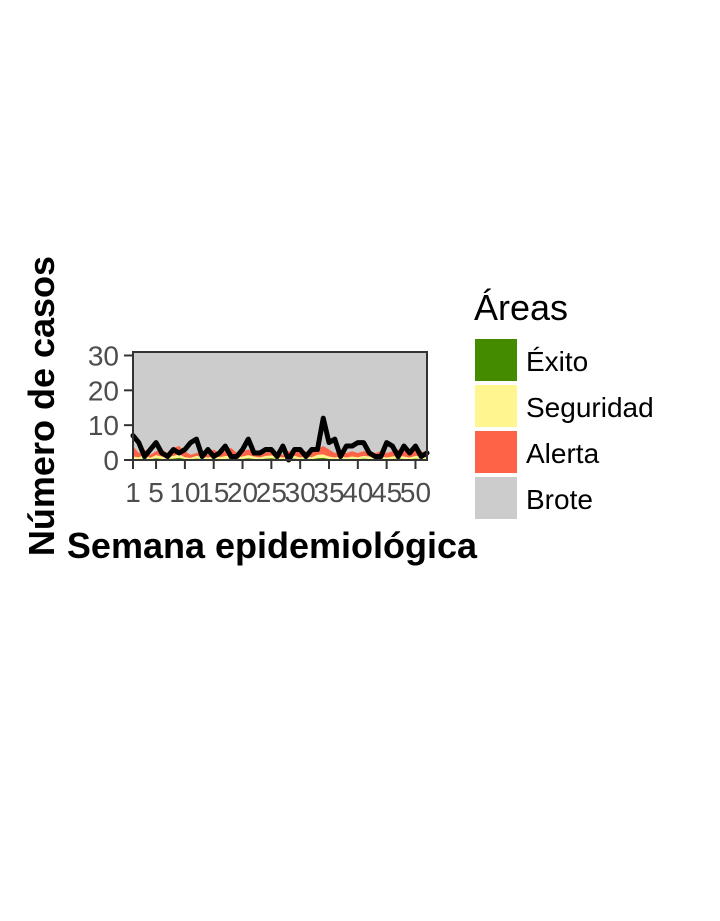 This screenshot has height=921, width=720. What do you see at coordinates (521, 307) in the screenshot?
I see `legend-title: Áreas` at bounding box center [521, 307].